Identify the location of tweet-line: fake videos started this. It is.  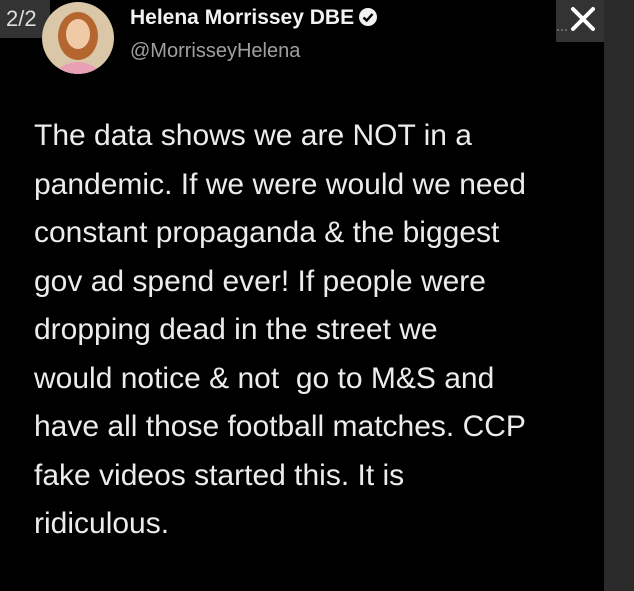
(219, 475).